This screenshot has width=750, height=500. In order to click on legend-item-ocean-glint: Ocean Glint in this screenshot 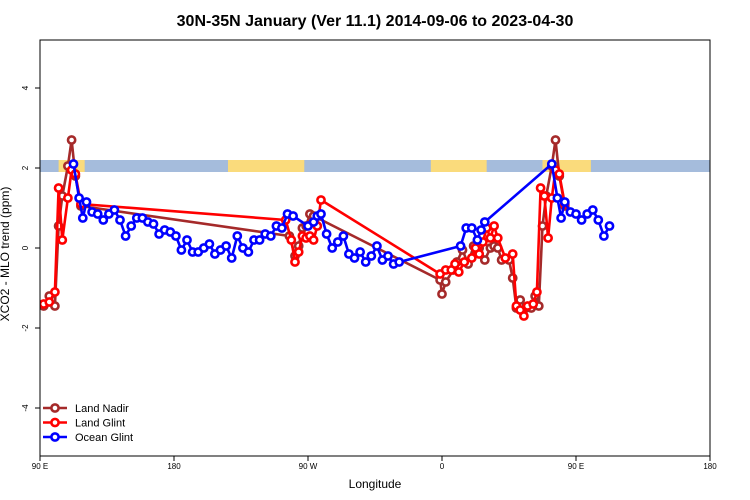, I will do `click(88, 438)`.